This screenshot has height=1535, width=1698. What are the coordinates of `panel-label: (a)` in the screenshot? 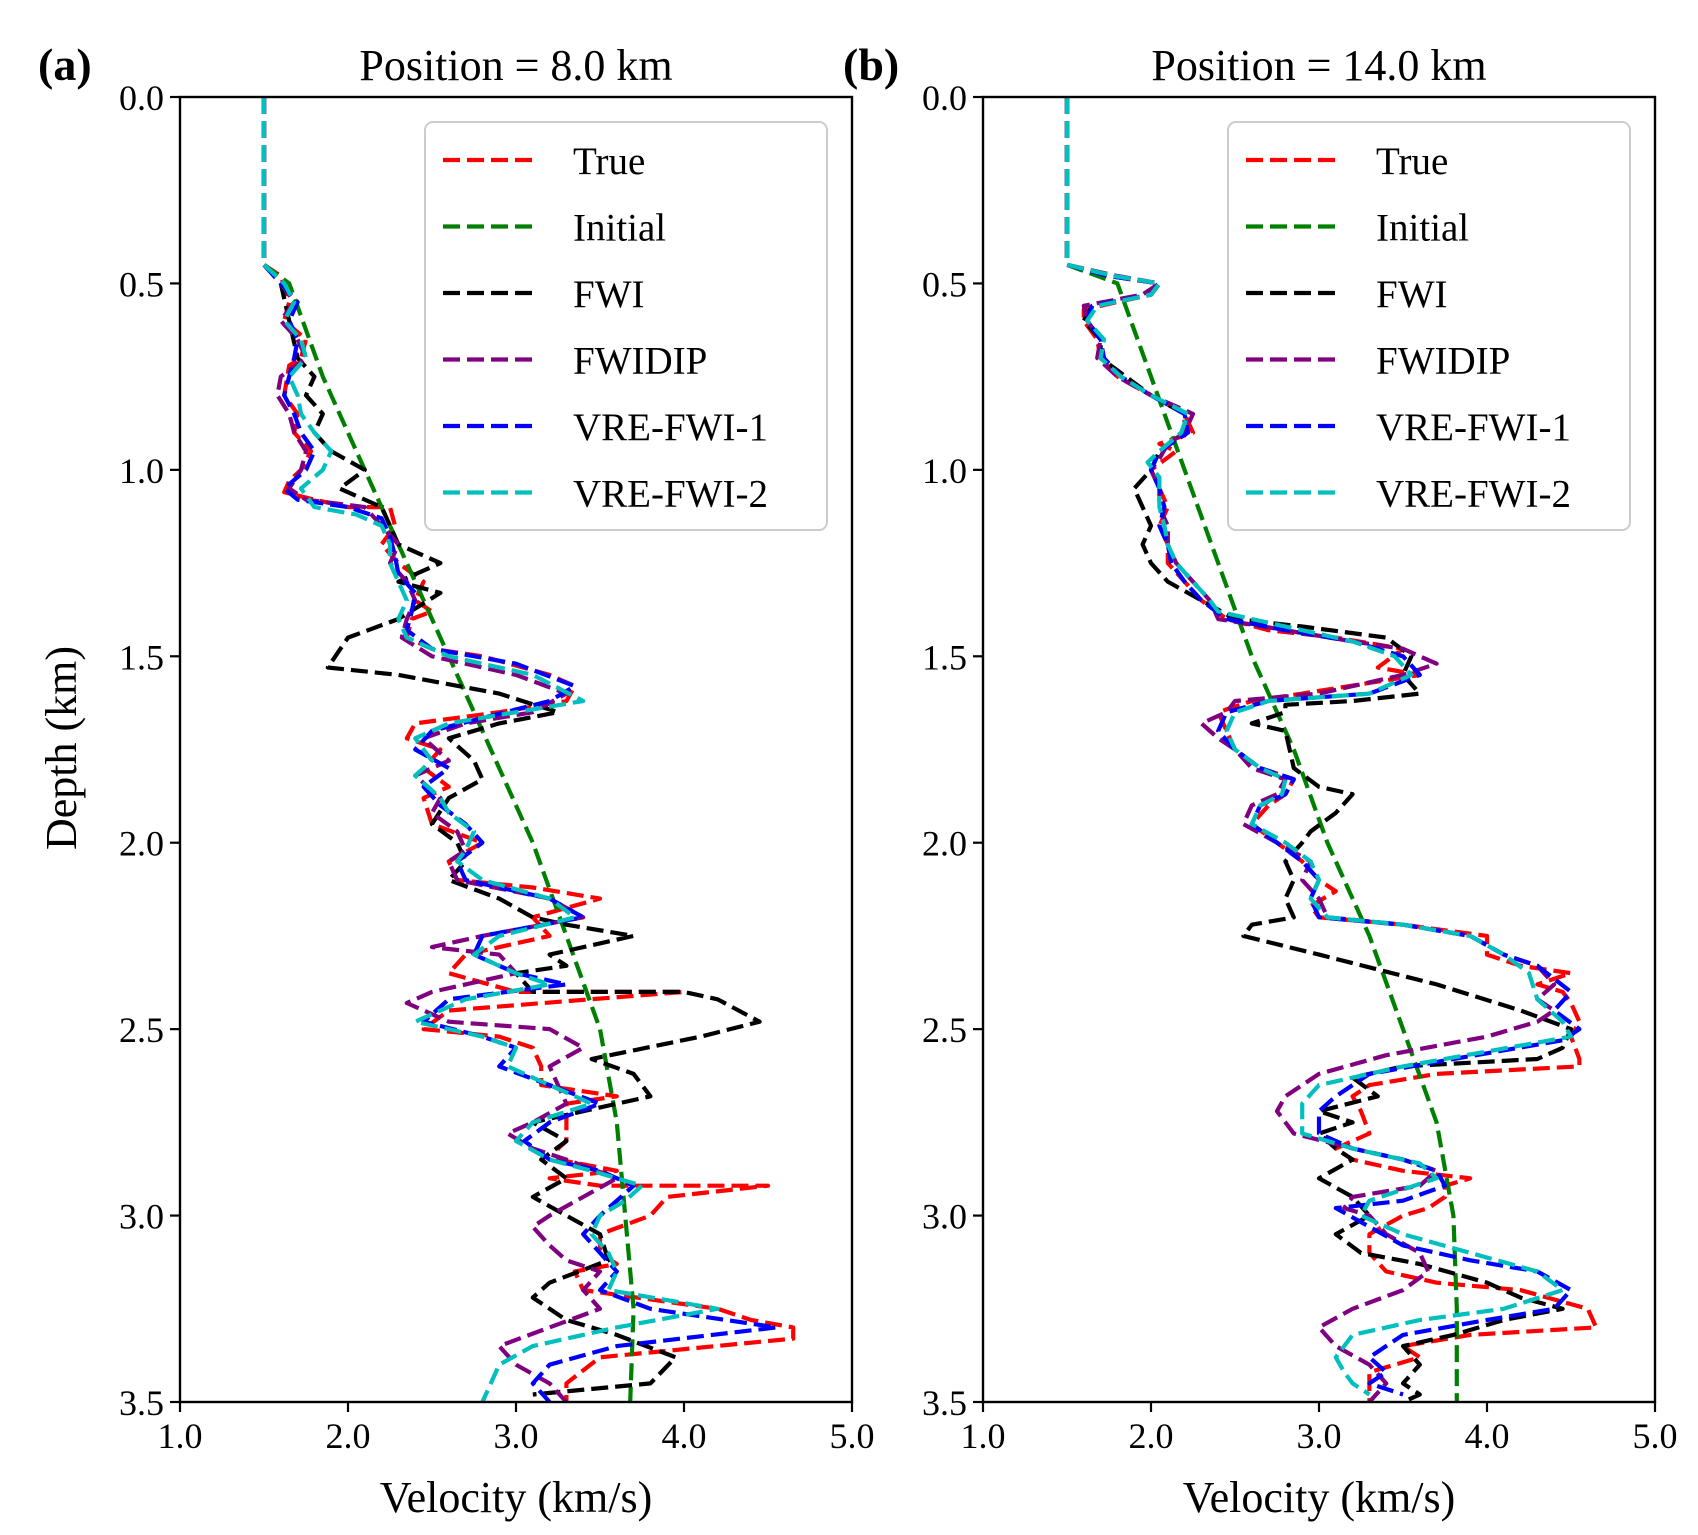 It's located at (65, 64).